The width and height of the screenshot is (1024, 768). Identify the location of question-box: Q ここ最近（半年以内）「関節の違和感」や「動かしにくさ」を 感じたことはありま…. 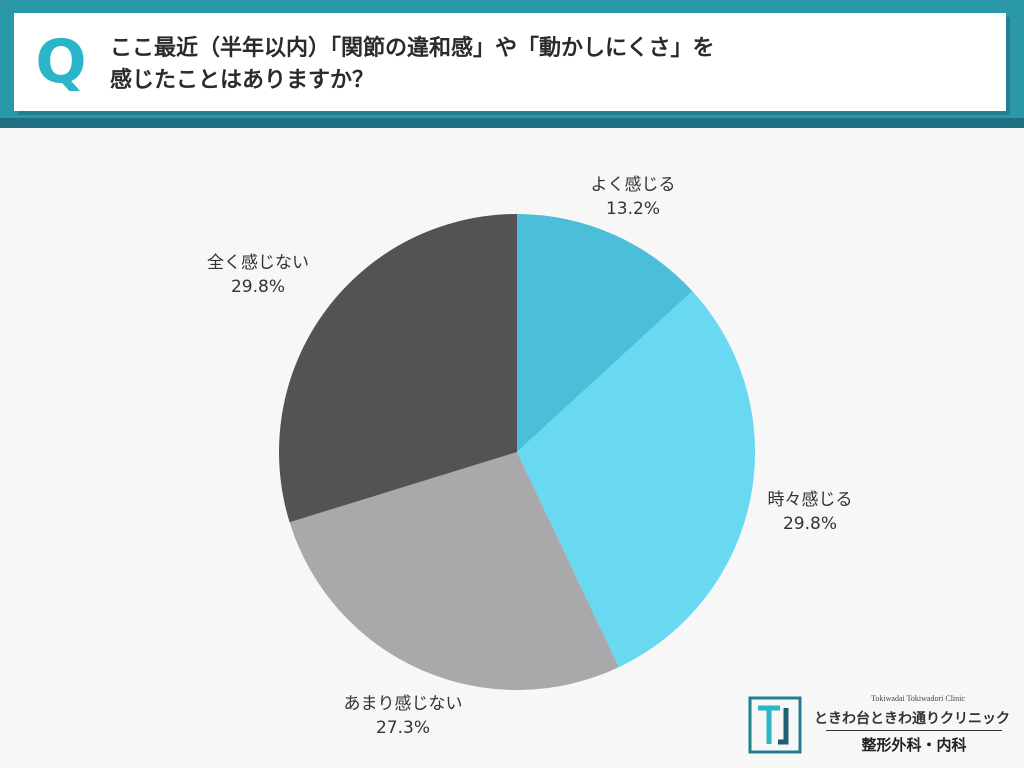
(510, 62).